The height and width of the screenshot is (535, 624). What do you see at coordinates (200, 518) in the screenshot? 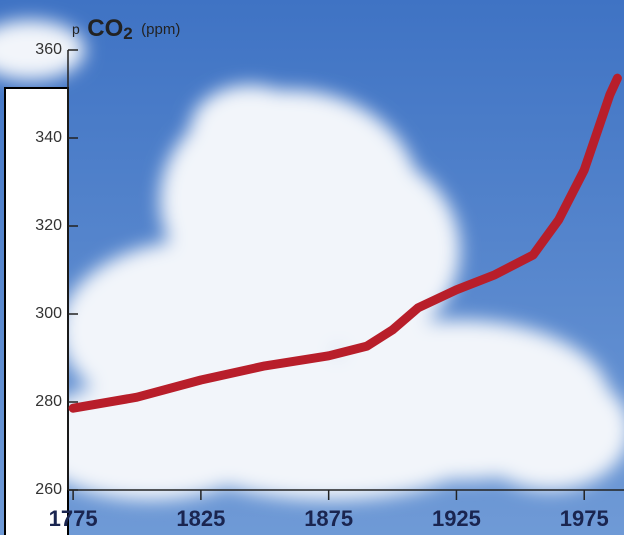
I see `x-tick-label: 1825` at bounding box center [200, 518].